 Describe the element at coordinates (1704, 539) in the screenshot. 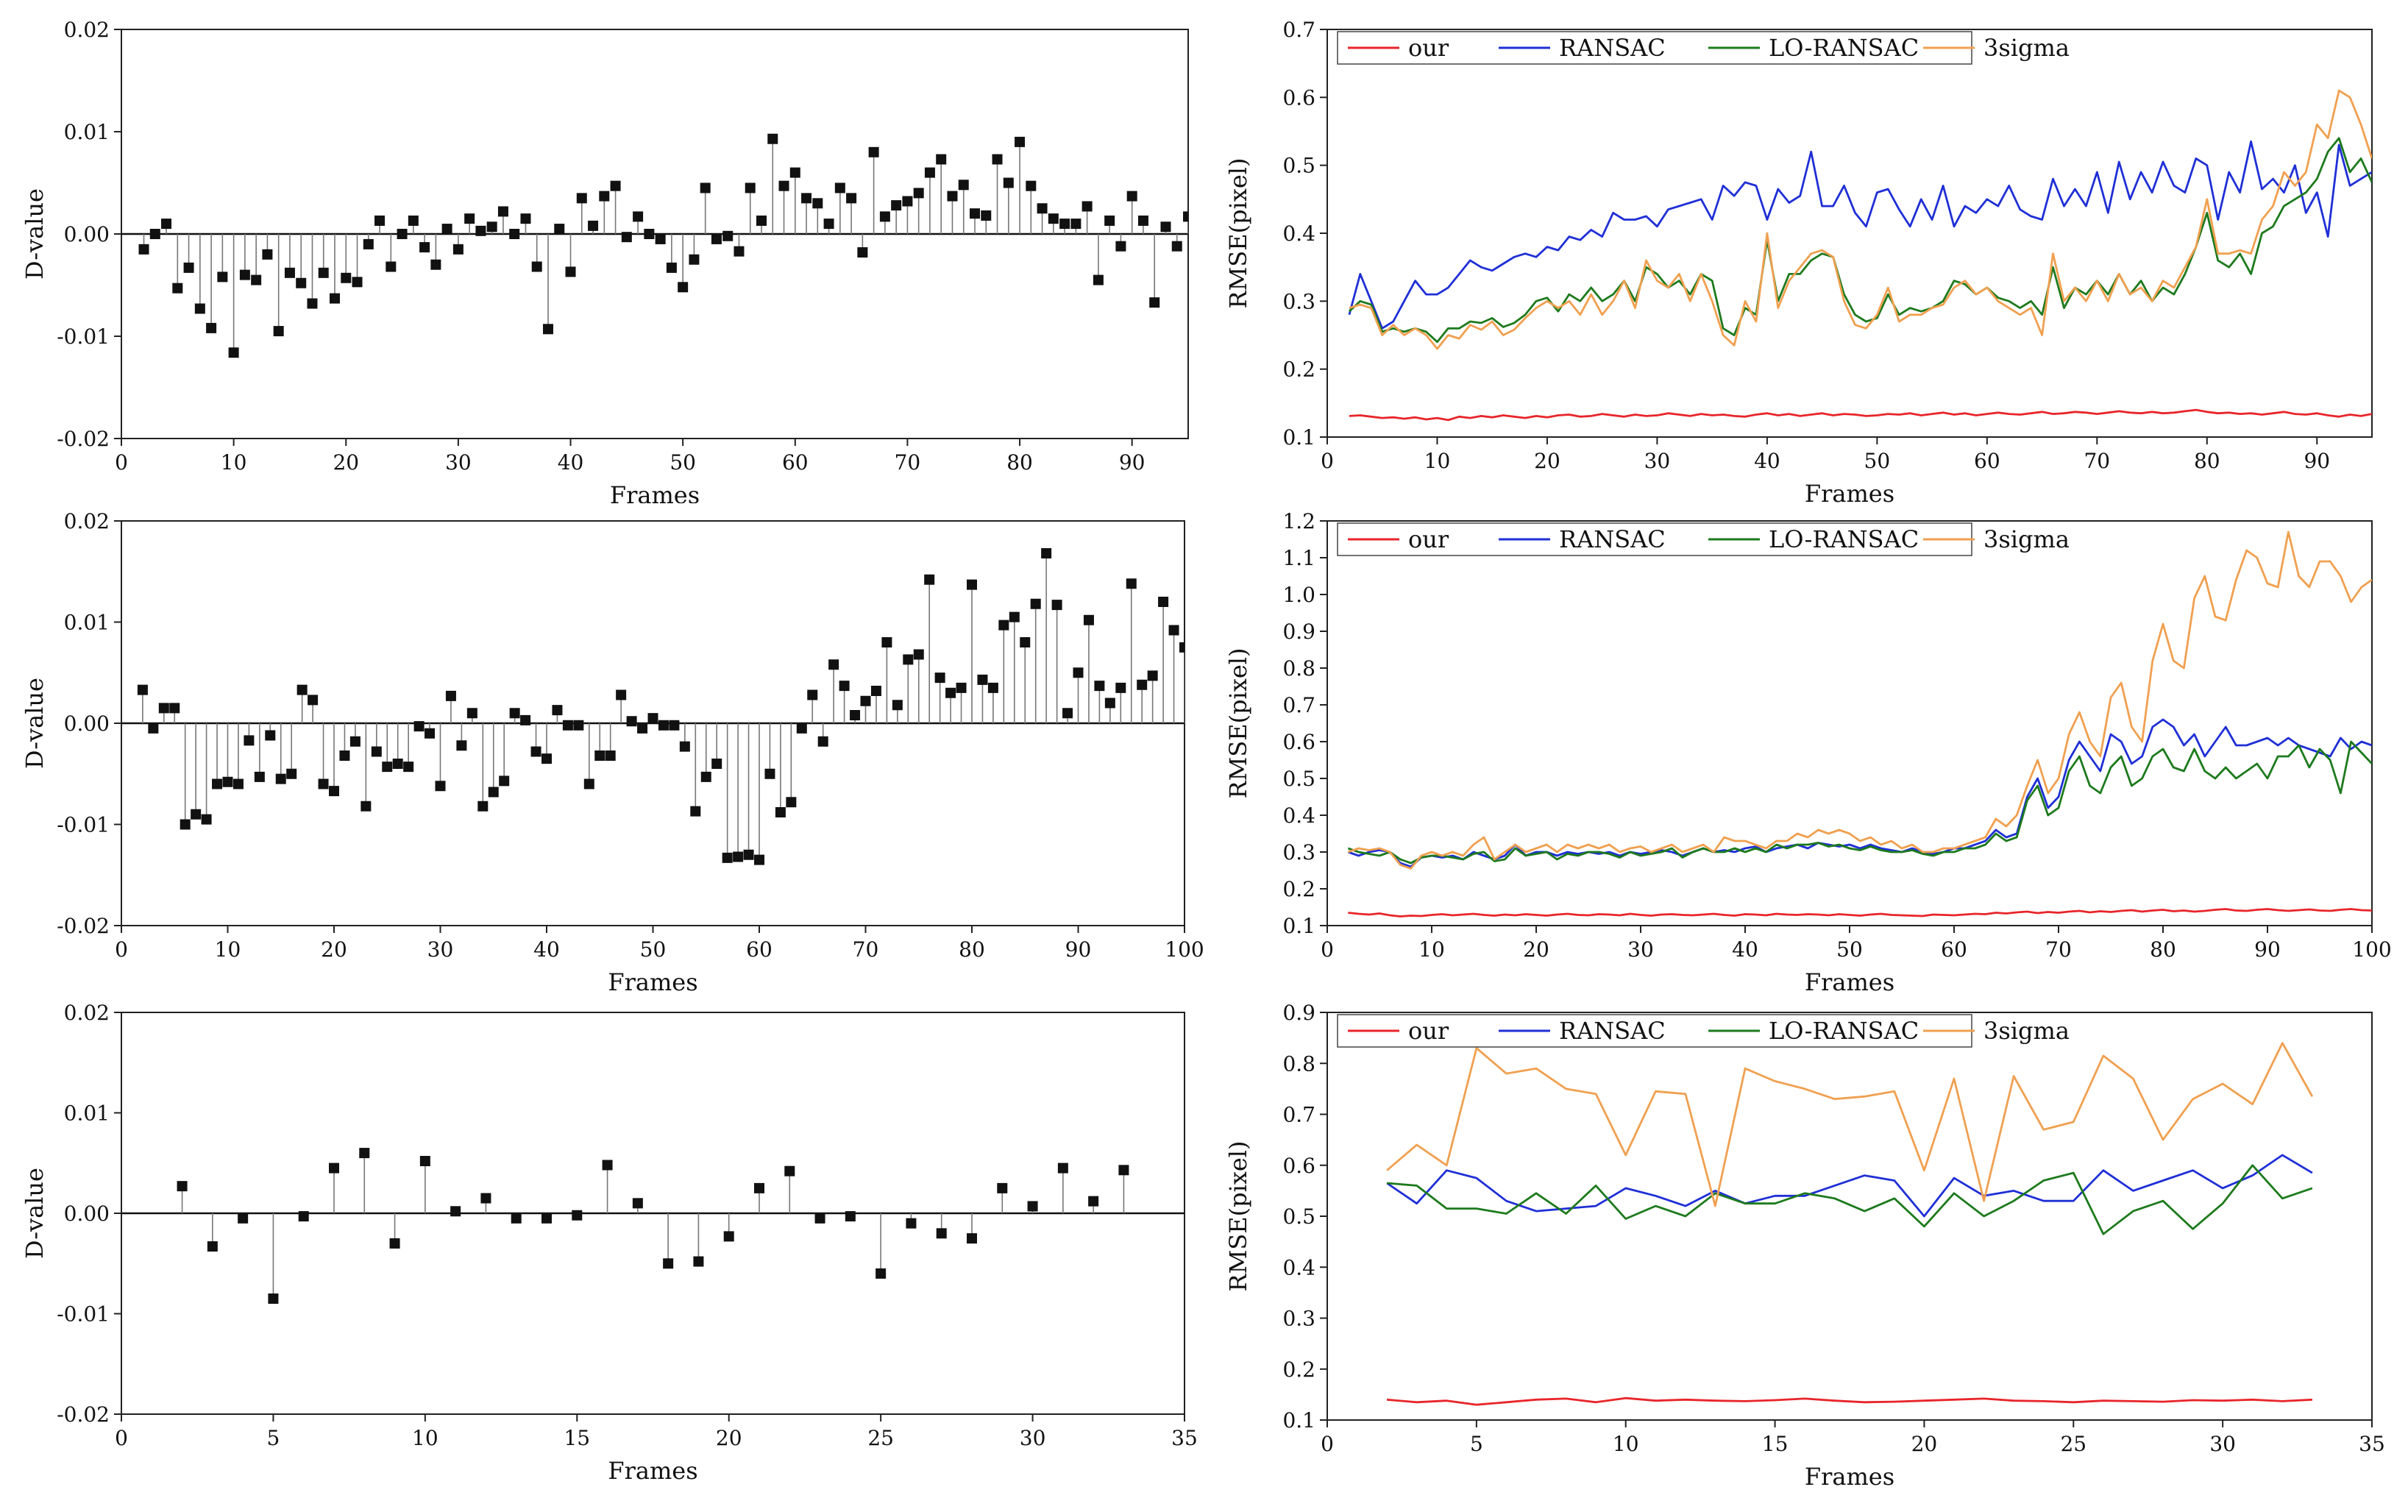

I see `legend: our RANSAC LO-RANSAC 3sigma` at that location.